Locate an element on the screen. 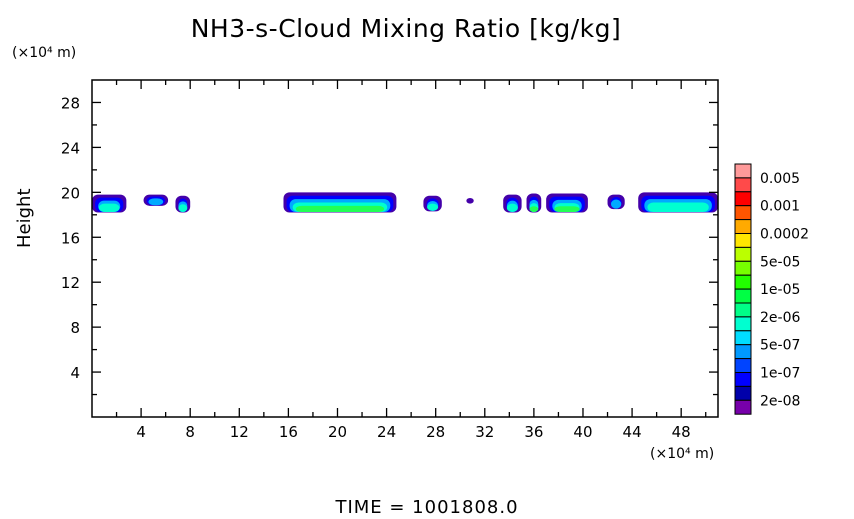 Image resolution: width=854 pixels, height=519 pixels. x-tick-label: 36 is located at coordinates (533, 432).